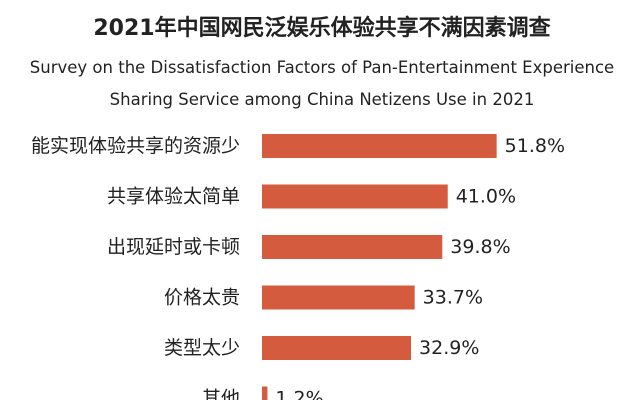 This screenshot has width=644, height=400. What do you see at coordinates (453, 298) in the screenshot?
I see `value-label: 33.7%` at bounding box center [453, 298].